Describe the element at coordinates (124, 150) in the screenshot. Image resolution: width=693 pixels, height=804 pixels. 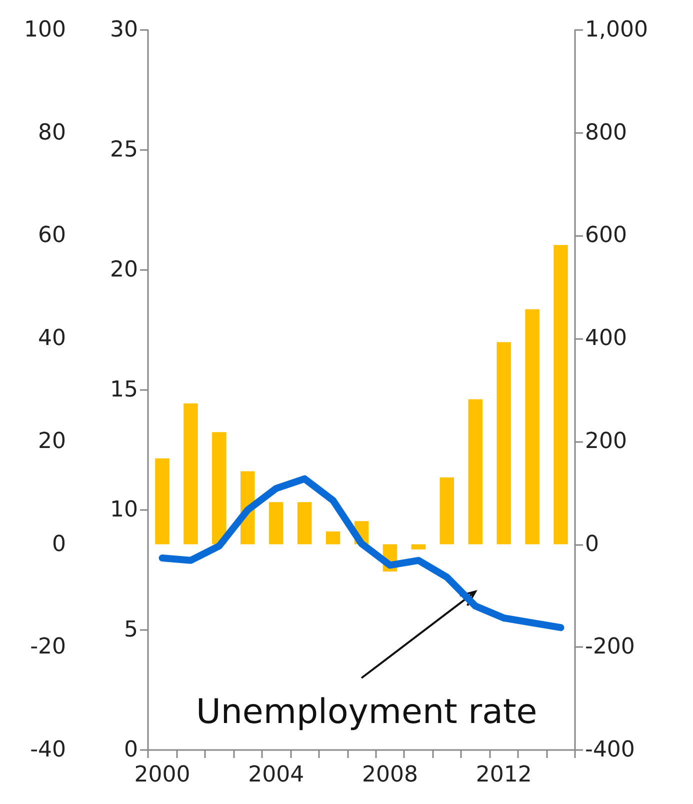
I see `y-tick-label: 25` at that location.